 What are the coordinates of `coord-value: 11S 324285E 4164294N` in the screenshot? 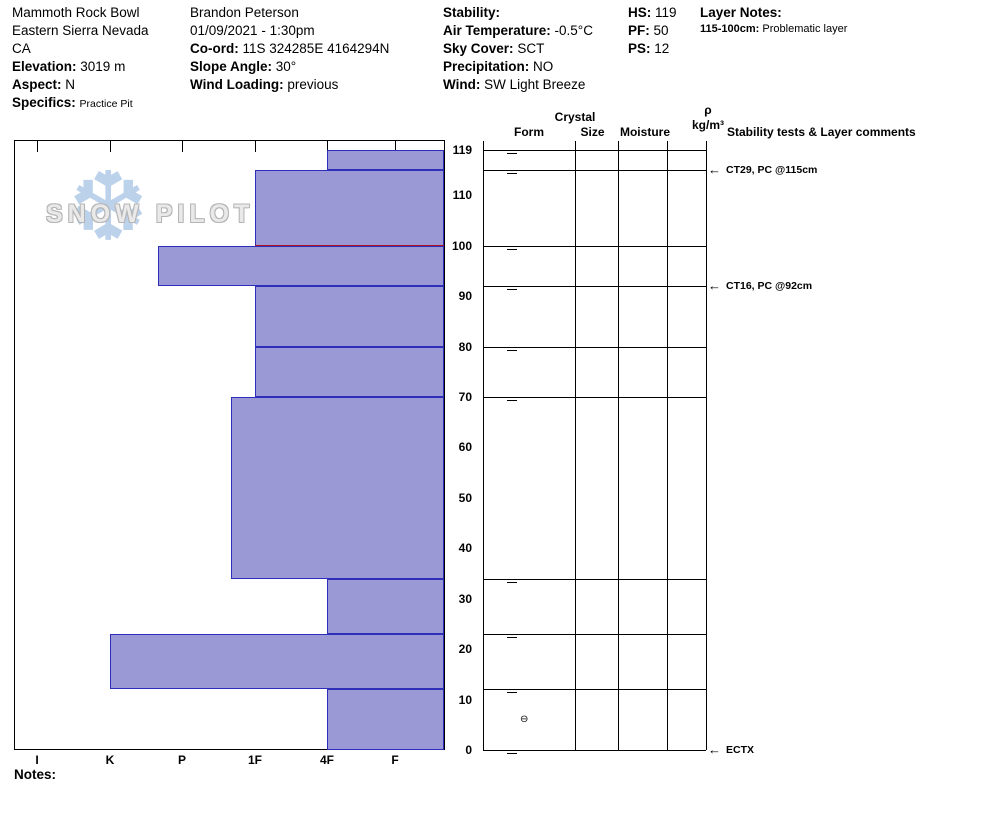 It's located at (316, 48).